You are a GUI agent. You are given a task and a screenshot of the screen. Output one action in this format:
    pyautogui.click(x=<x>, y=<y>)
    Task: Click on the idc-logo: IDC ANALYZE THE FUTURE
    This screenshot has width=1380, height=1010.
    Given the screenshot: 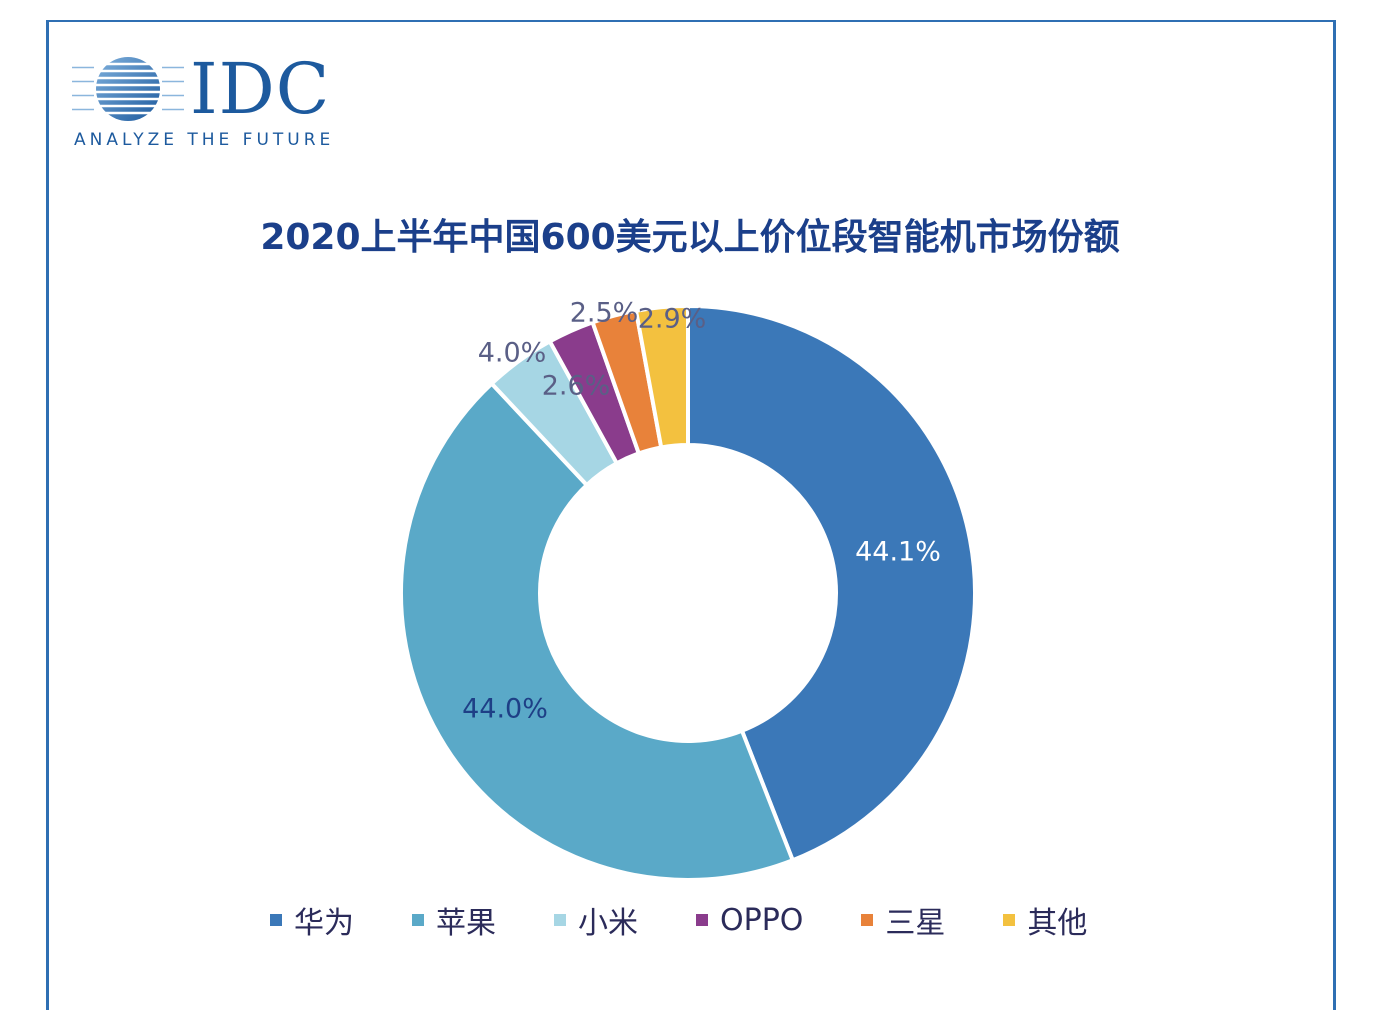 What is the action you would take?
    pyautogui.click(x=217, y=107)
    